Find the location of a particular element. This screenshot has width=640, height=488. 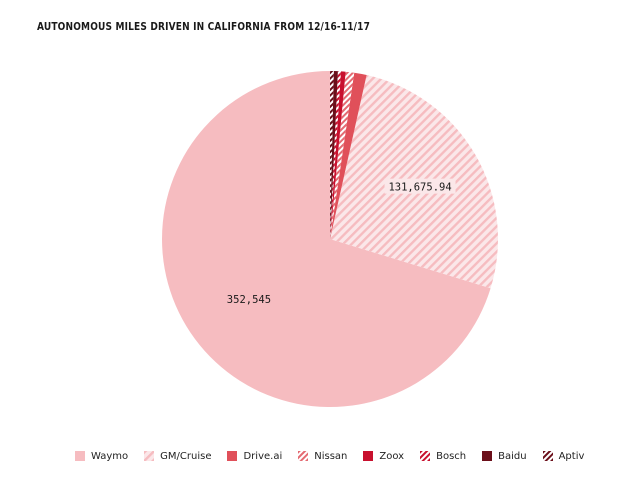

data-label-bg-gm-cruise is located at coordinates (420, 186).